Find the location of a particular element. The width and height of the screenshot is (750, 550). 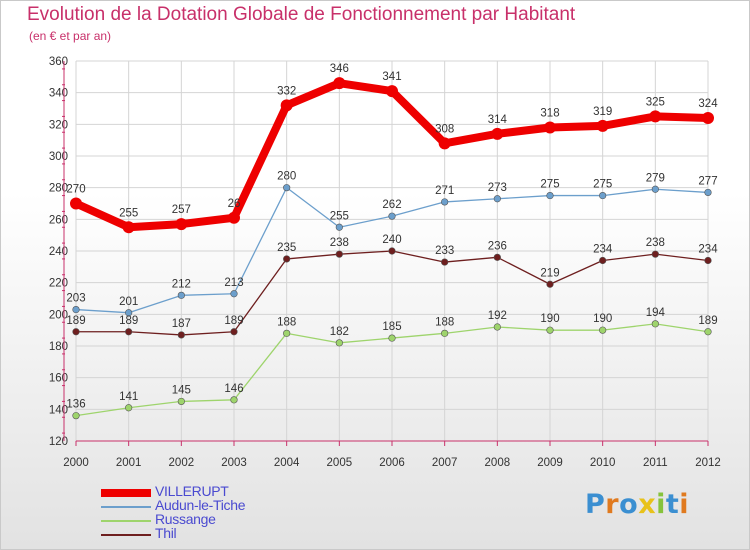

logo-letter: o is located at coordinates (629, 504).